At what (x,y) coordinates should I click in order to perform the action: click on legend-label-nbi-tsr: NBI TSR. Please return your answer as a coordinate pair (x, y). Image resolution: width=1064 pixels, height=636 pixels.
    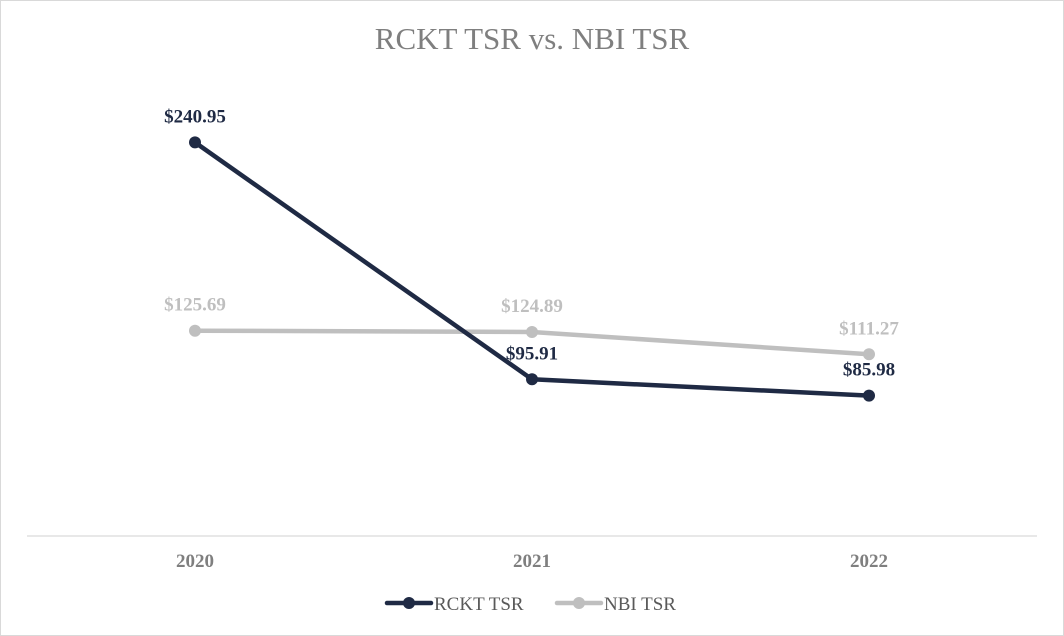
    Looking at the image, I should click on (640, 604).